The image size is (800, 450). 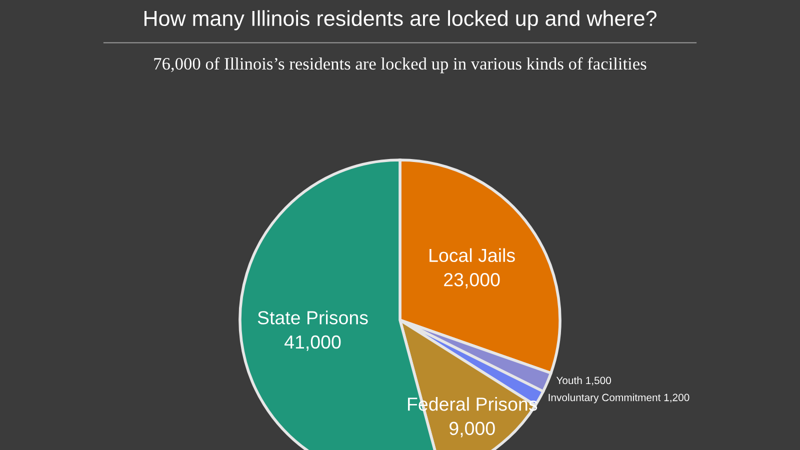 What do you see at coordinates (313, 317) in the screenshot?
I see `slice-label: State Prisons` at bounding box center [313, 317].